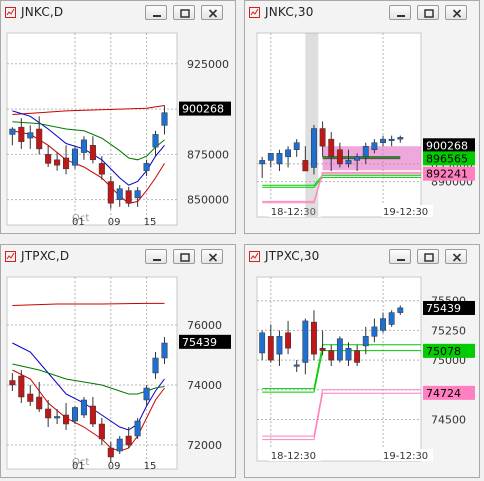 The width and height of the screenshot is (484, 481). I want to click on price-tag-label: 900268, so click(203, 109).